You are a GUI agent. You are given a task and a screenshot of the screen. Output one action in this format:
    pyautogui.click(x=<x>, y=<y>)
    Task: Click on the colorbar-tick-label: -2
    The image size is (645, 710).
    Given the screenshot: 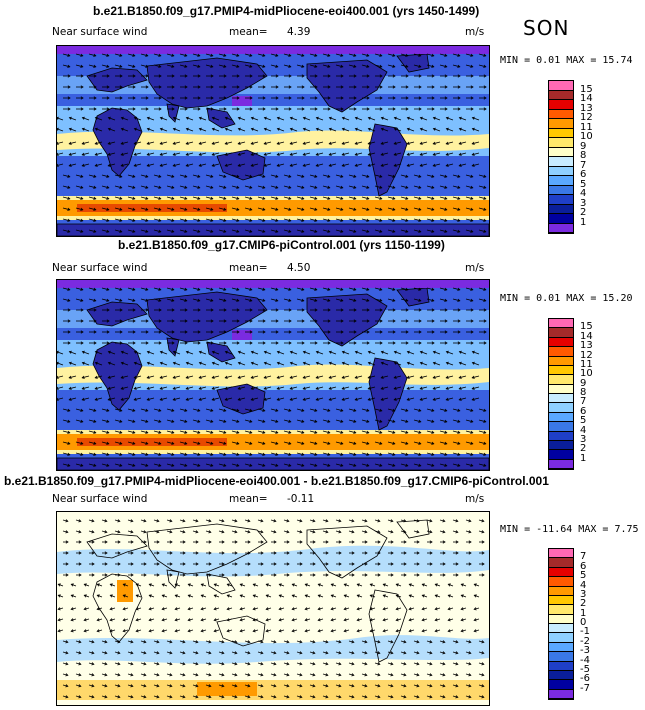 What is the action you would take?
    pyautogui.click(x=585, y=641)
    